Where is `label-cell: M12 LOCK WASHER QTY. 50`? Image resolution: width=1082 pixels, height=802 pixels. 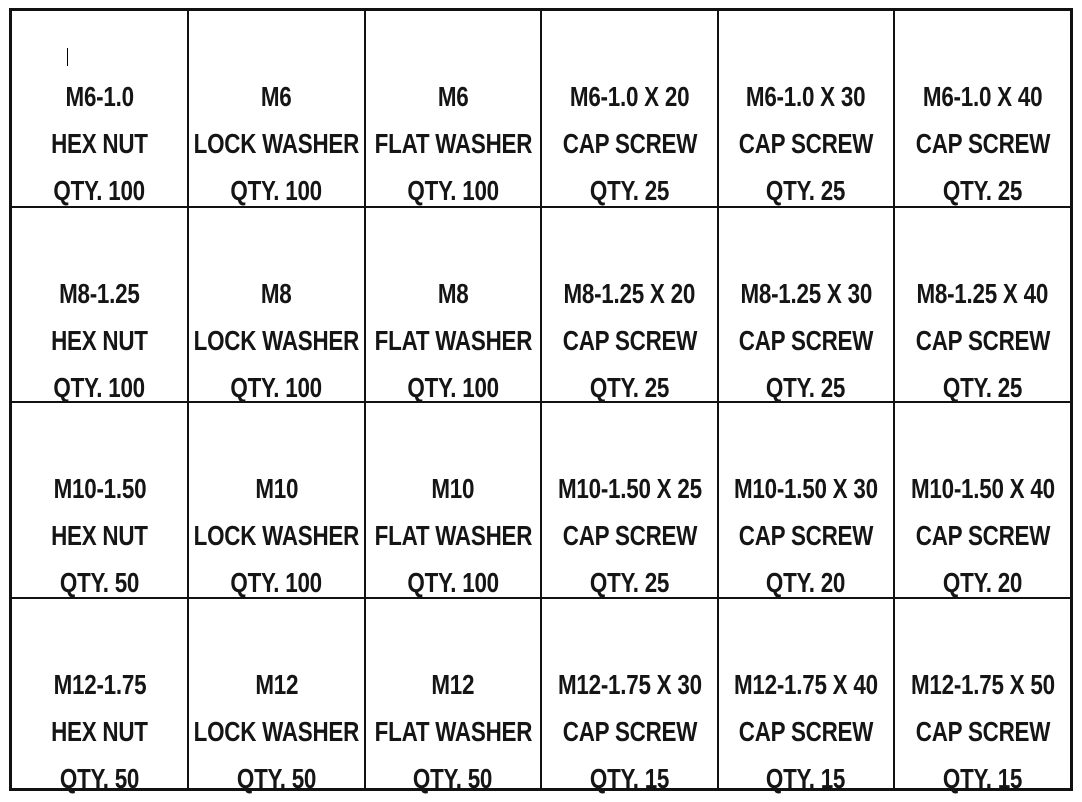
label-cell: M12 LOCK WASHER QTY. 50 is located at coordinates (277, 696).